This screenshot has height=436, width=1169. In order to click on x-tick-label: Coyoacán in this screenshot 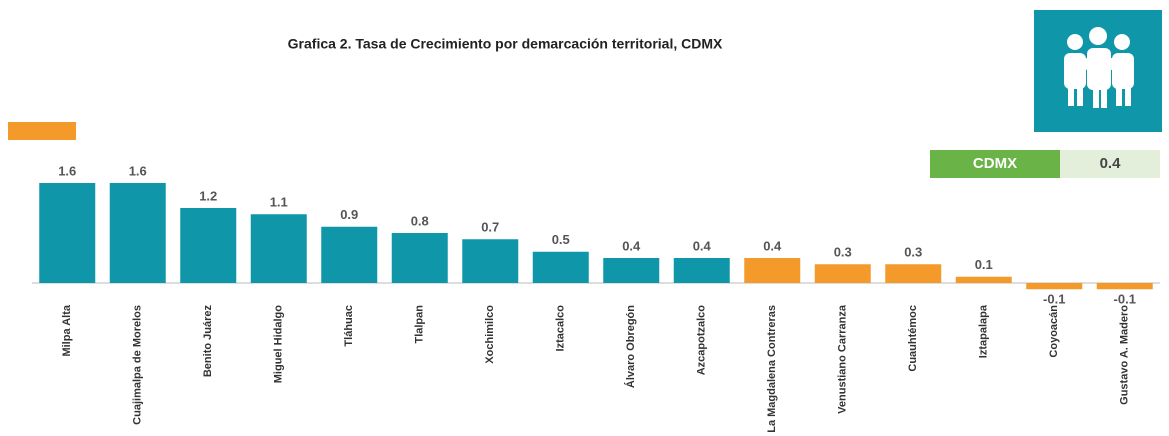, I will do `click(1054, 331)`.